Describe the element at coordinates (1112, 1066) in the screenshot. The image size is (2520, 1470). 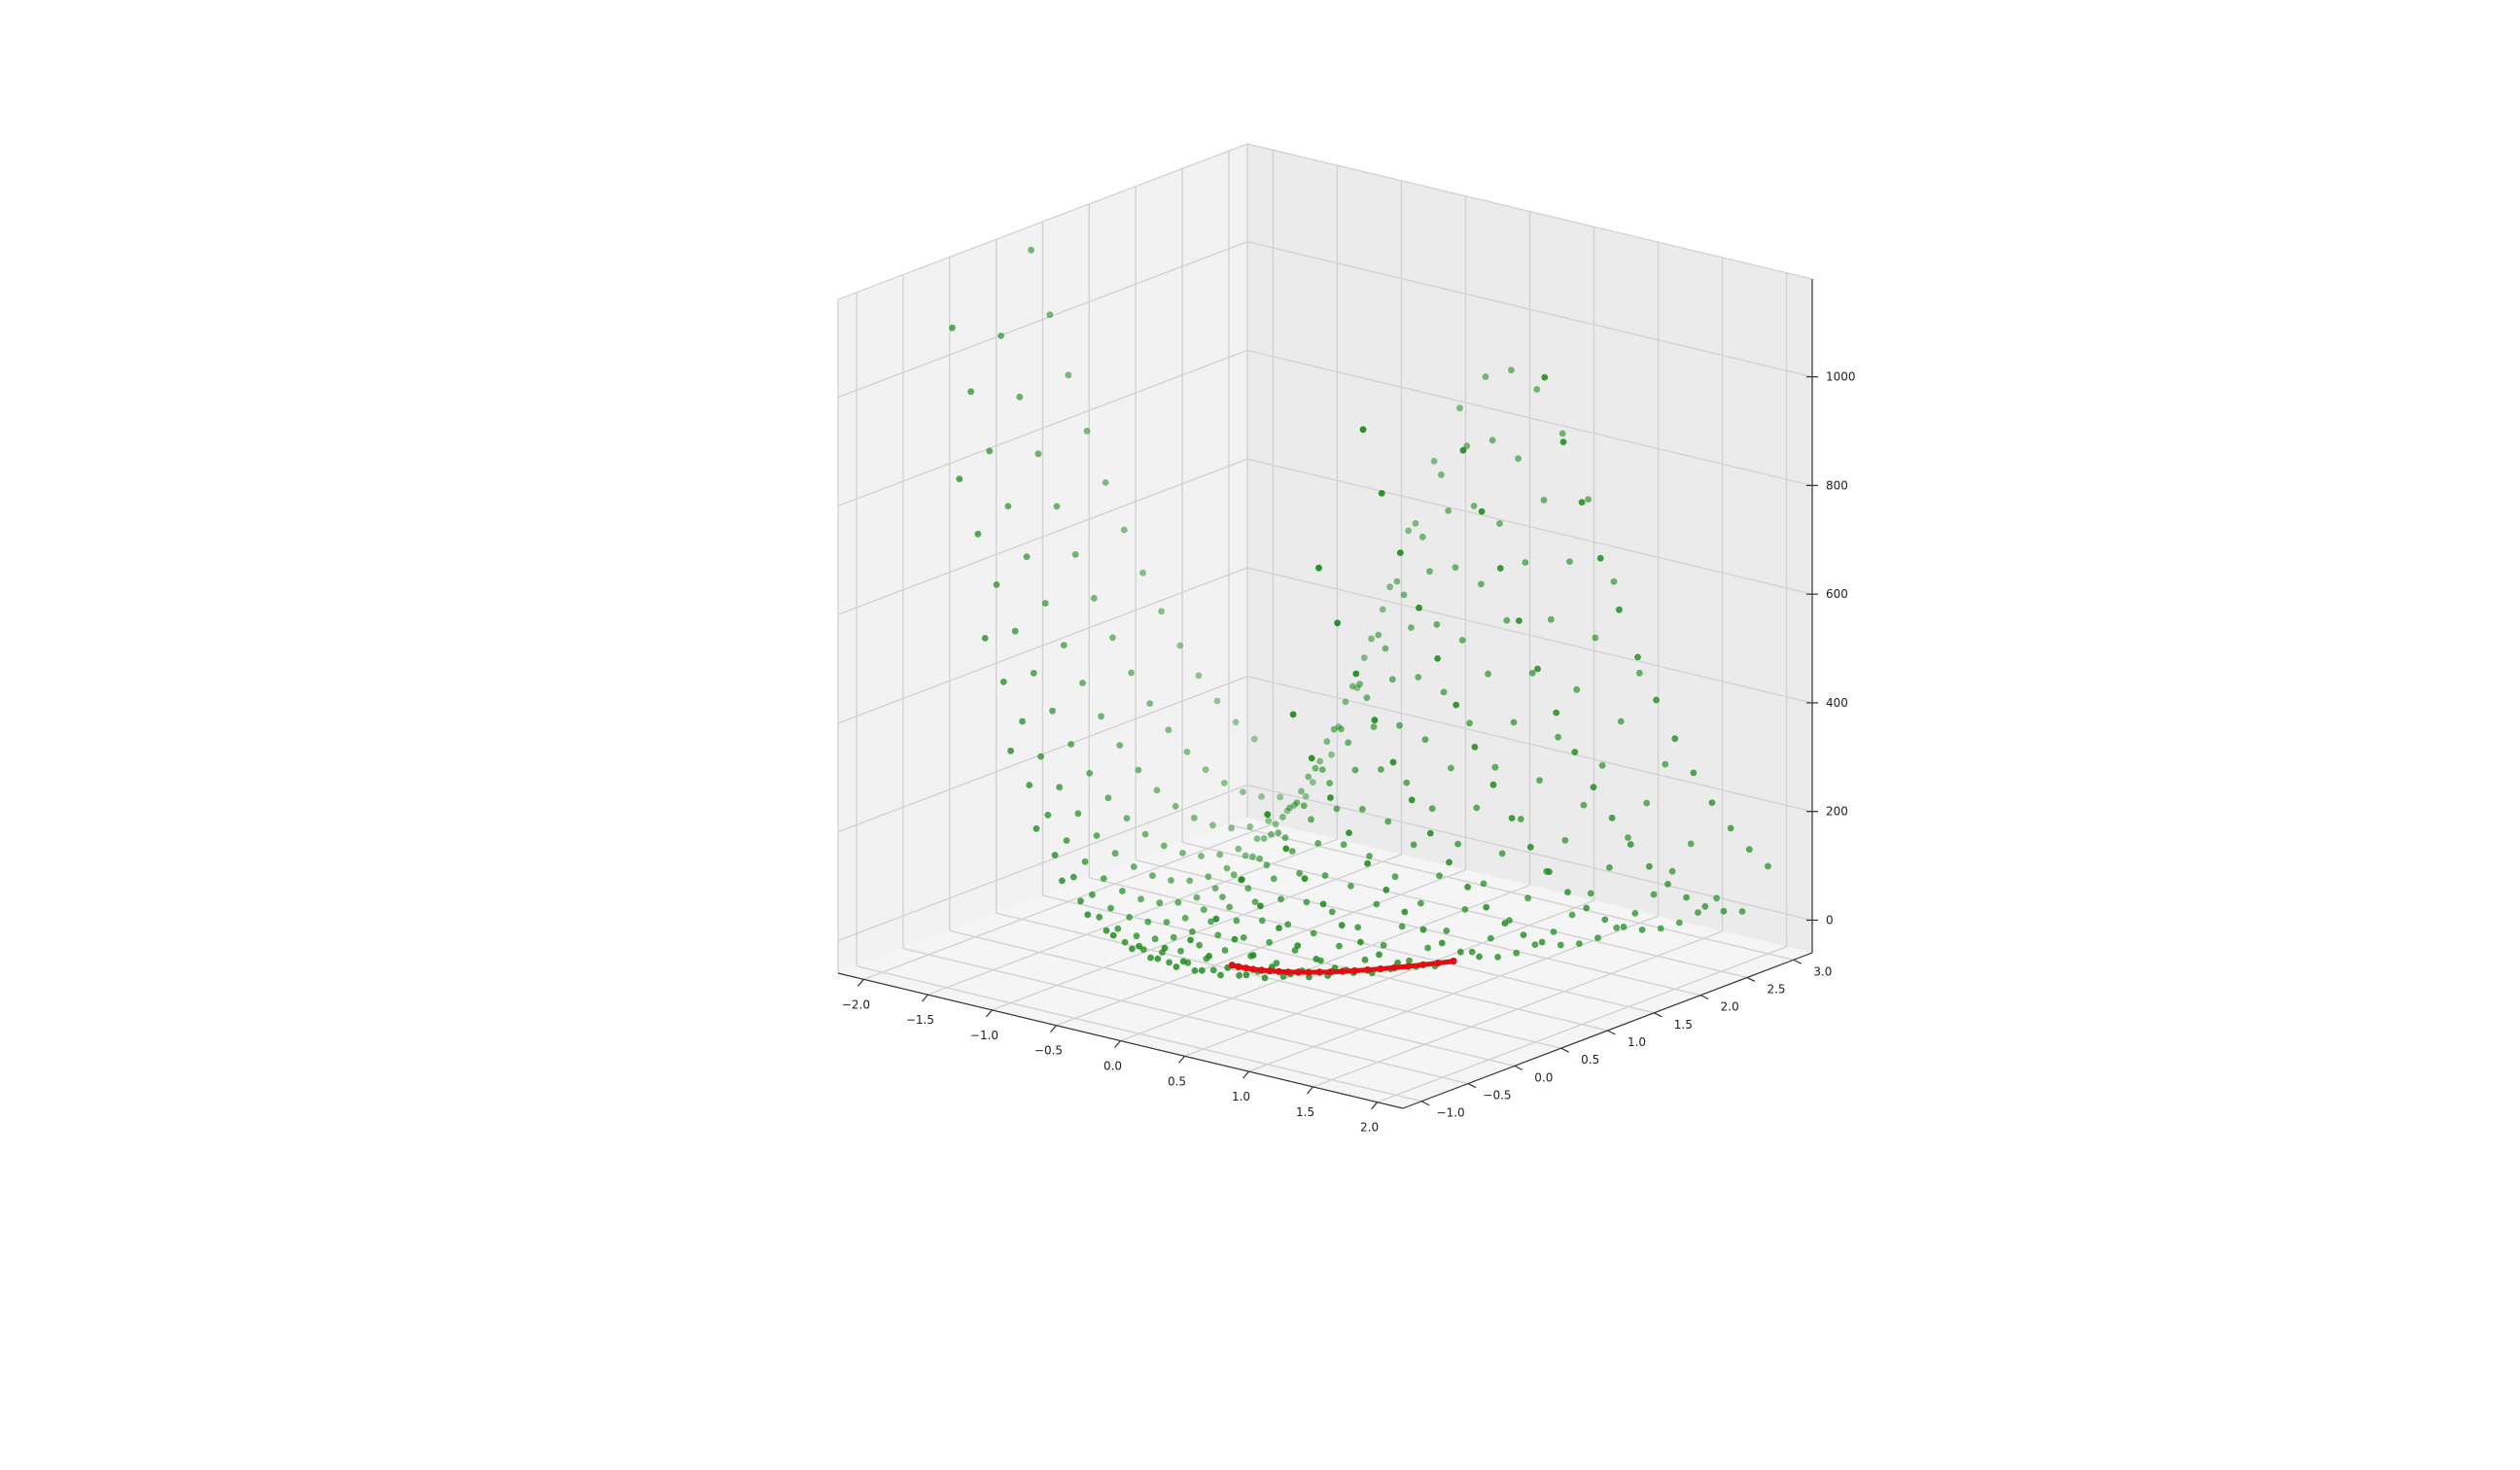
I see `x-tick-label: 0.0` at that location.